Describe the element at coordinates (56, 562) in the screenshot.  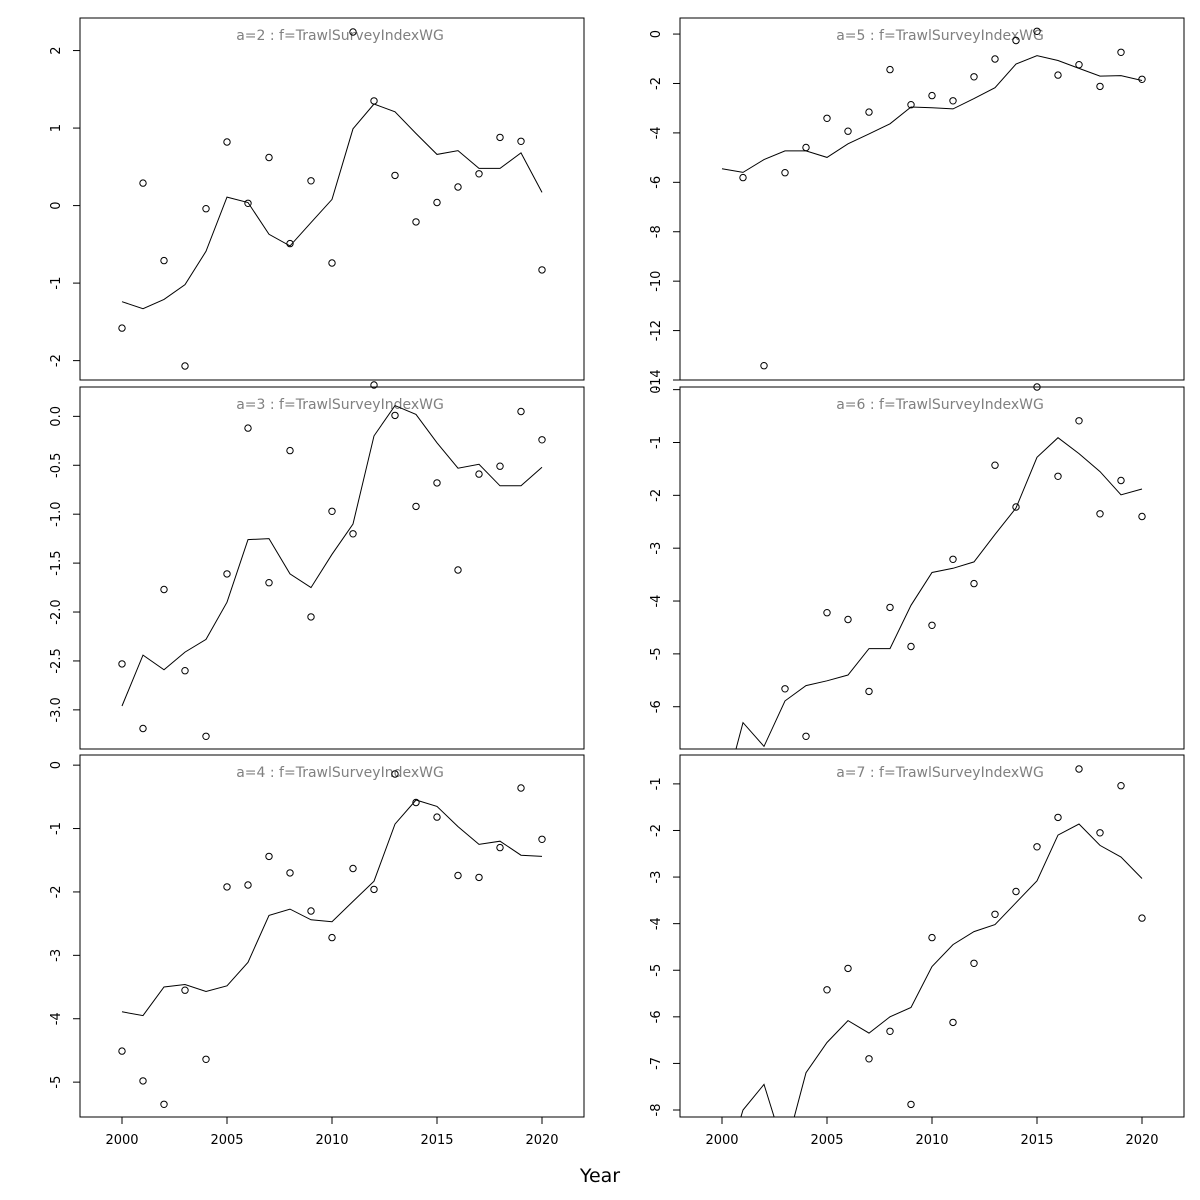
I see `y-tick-label: -1.5` at that location.